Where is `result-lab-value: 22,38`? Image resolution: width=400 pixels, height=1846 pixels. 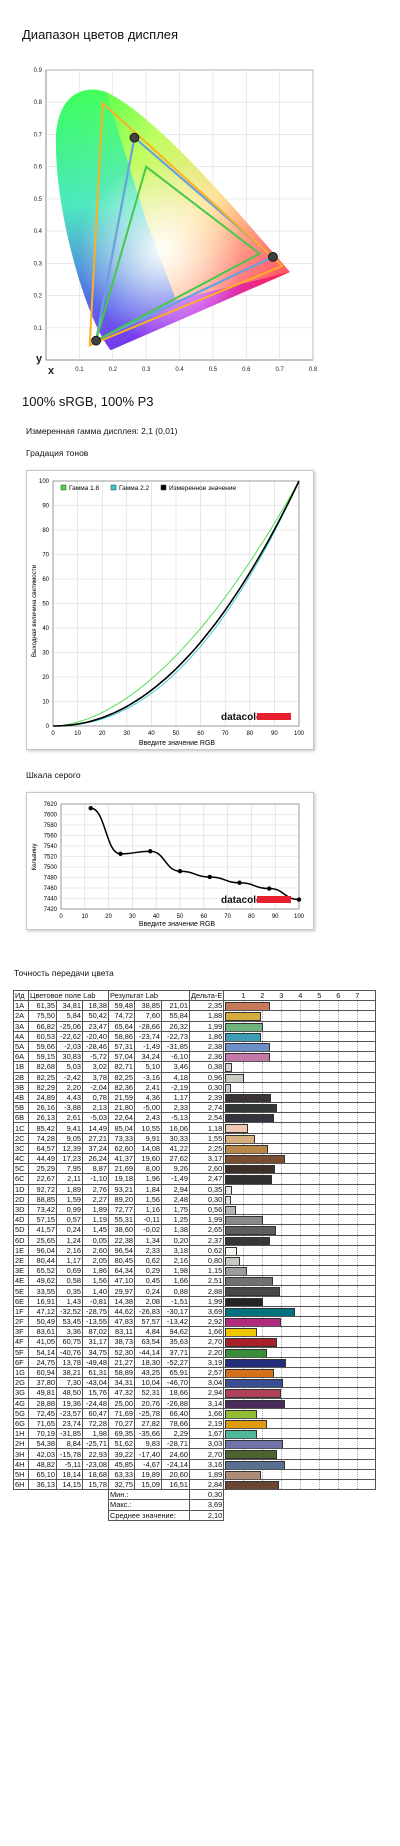
result-lab-value: 22,38 is located at coordinates (121, 1240).